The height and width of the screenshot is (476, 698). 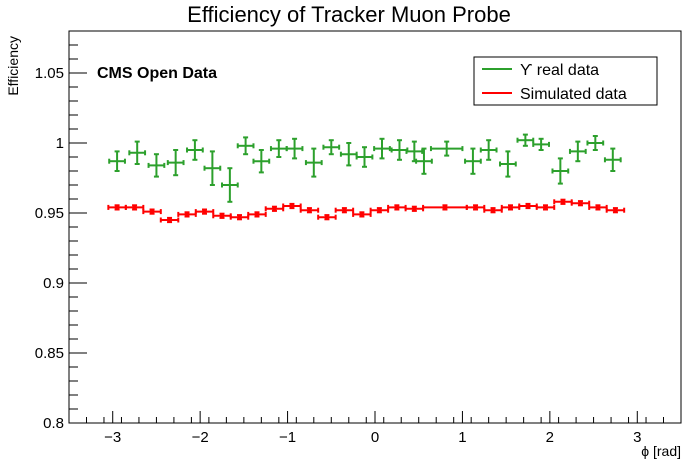 I want to click on x-tick-label: −1, so click(x=287, y=437).